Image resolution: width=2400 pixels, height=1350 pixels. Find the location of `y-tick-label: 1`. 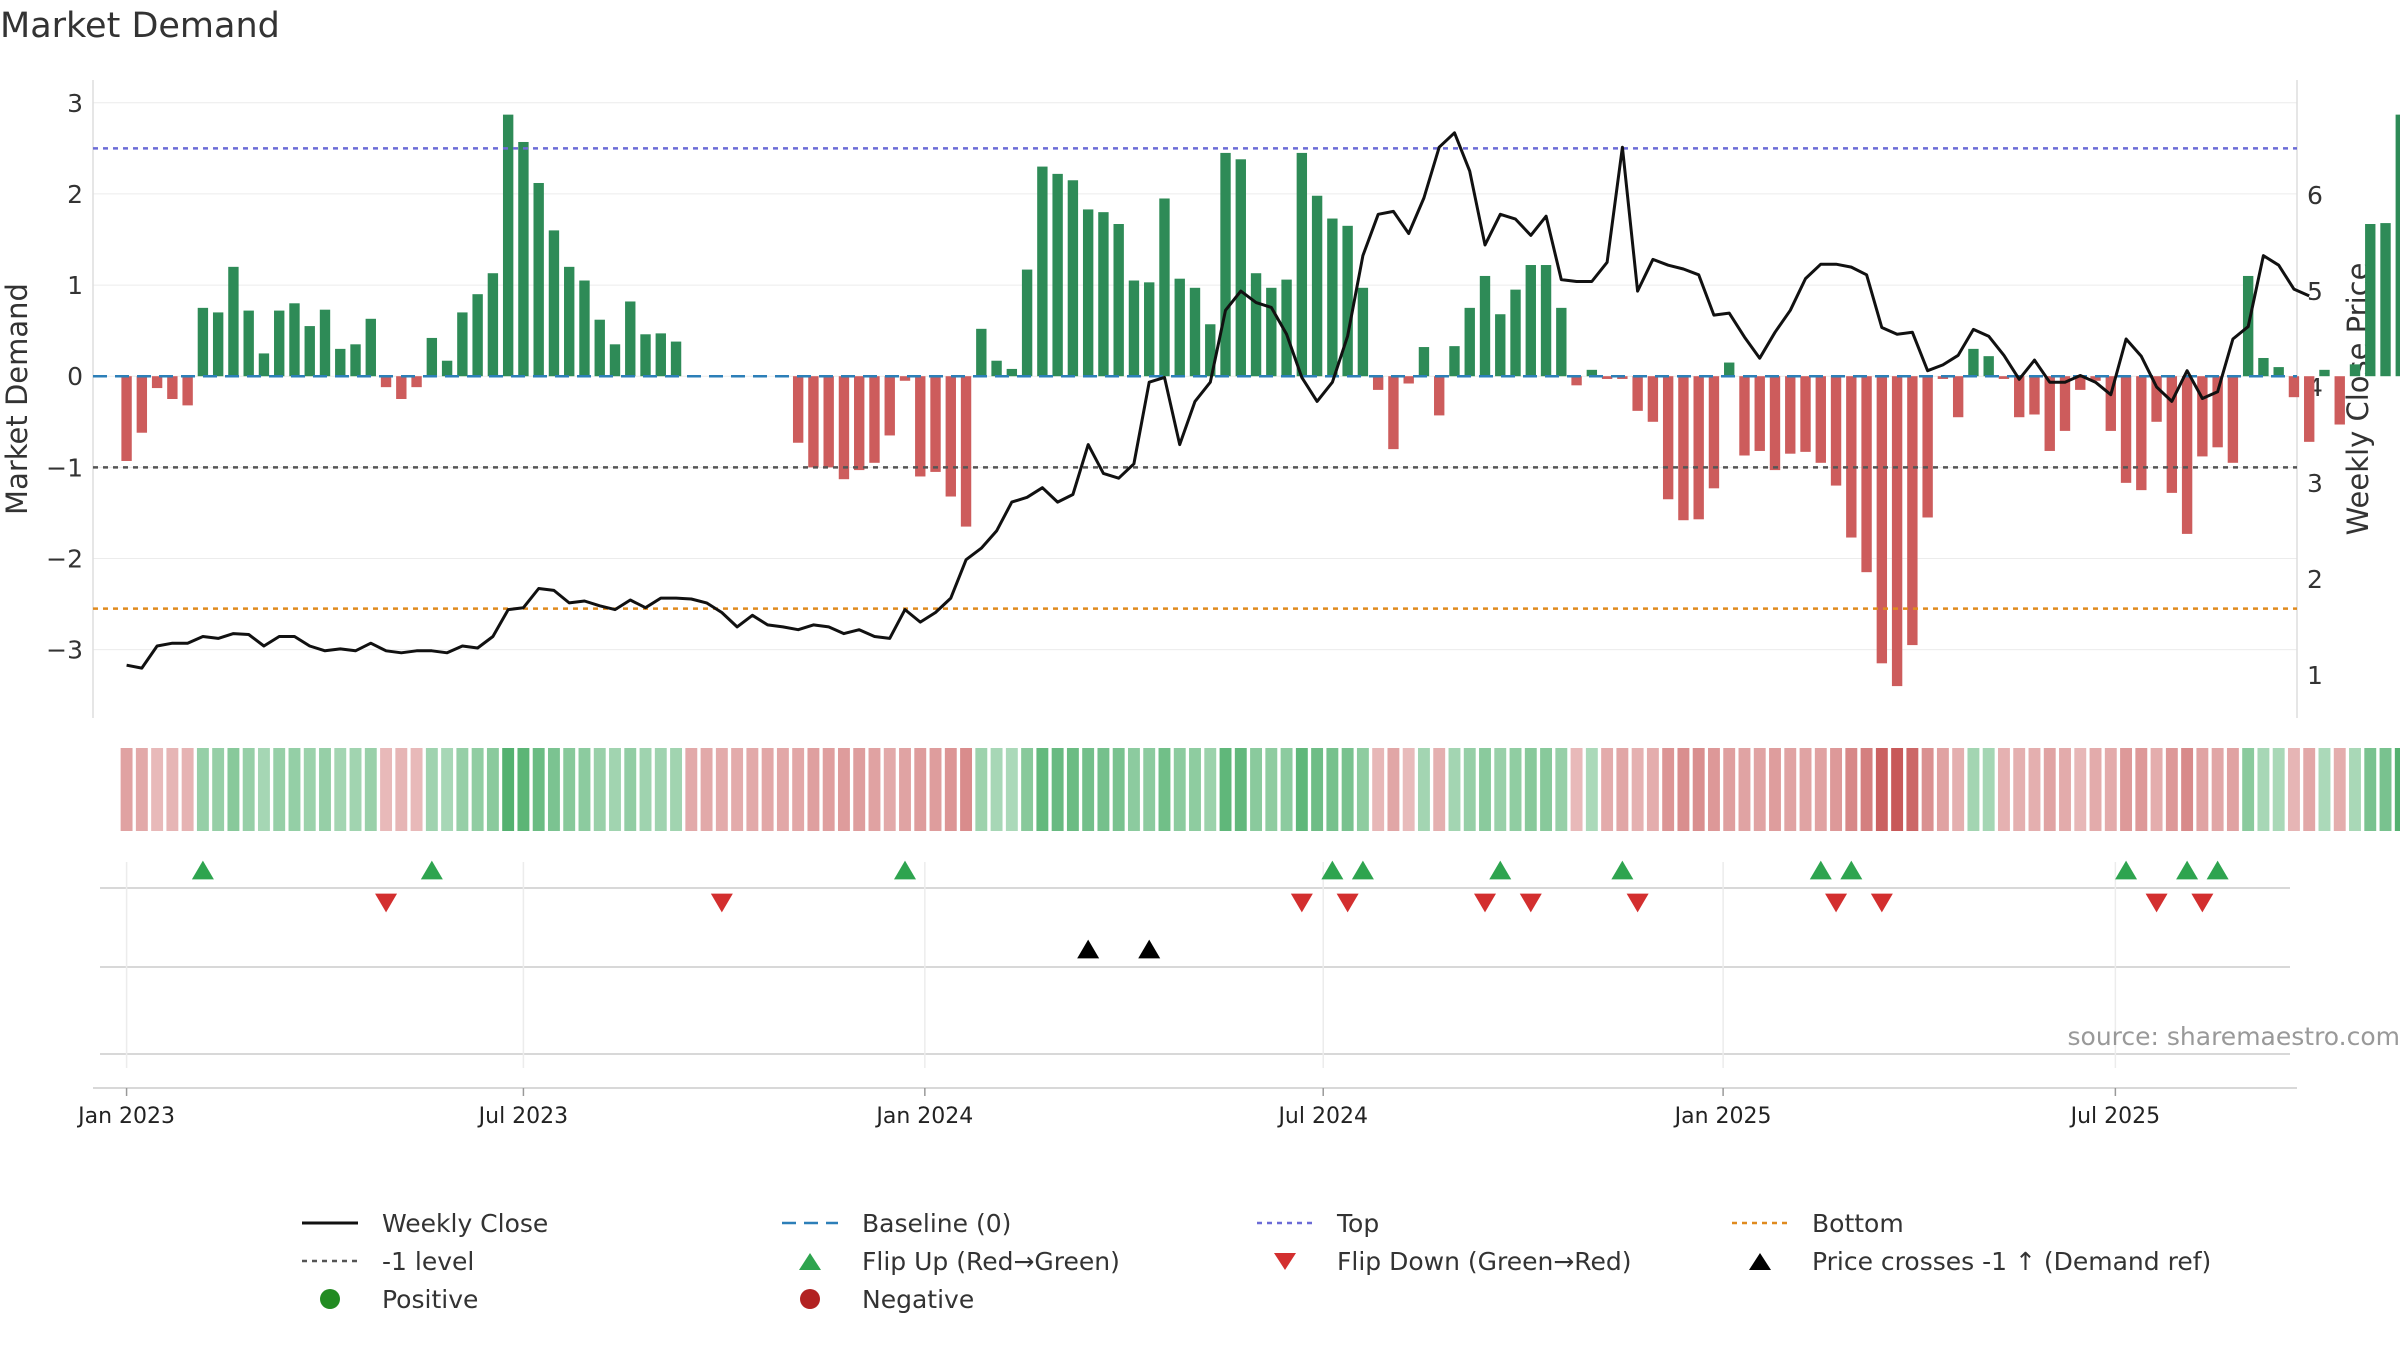

y-tick-label: 1 is located at coordinates (75, 285).